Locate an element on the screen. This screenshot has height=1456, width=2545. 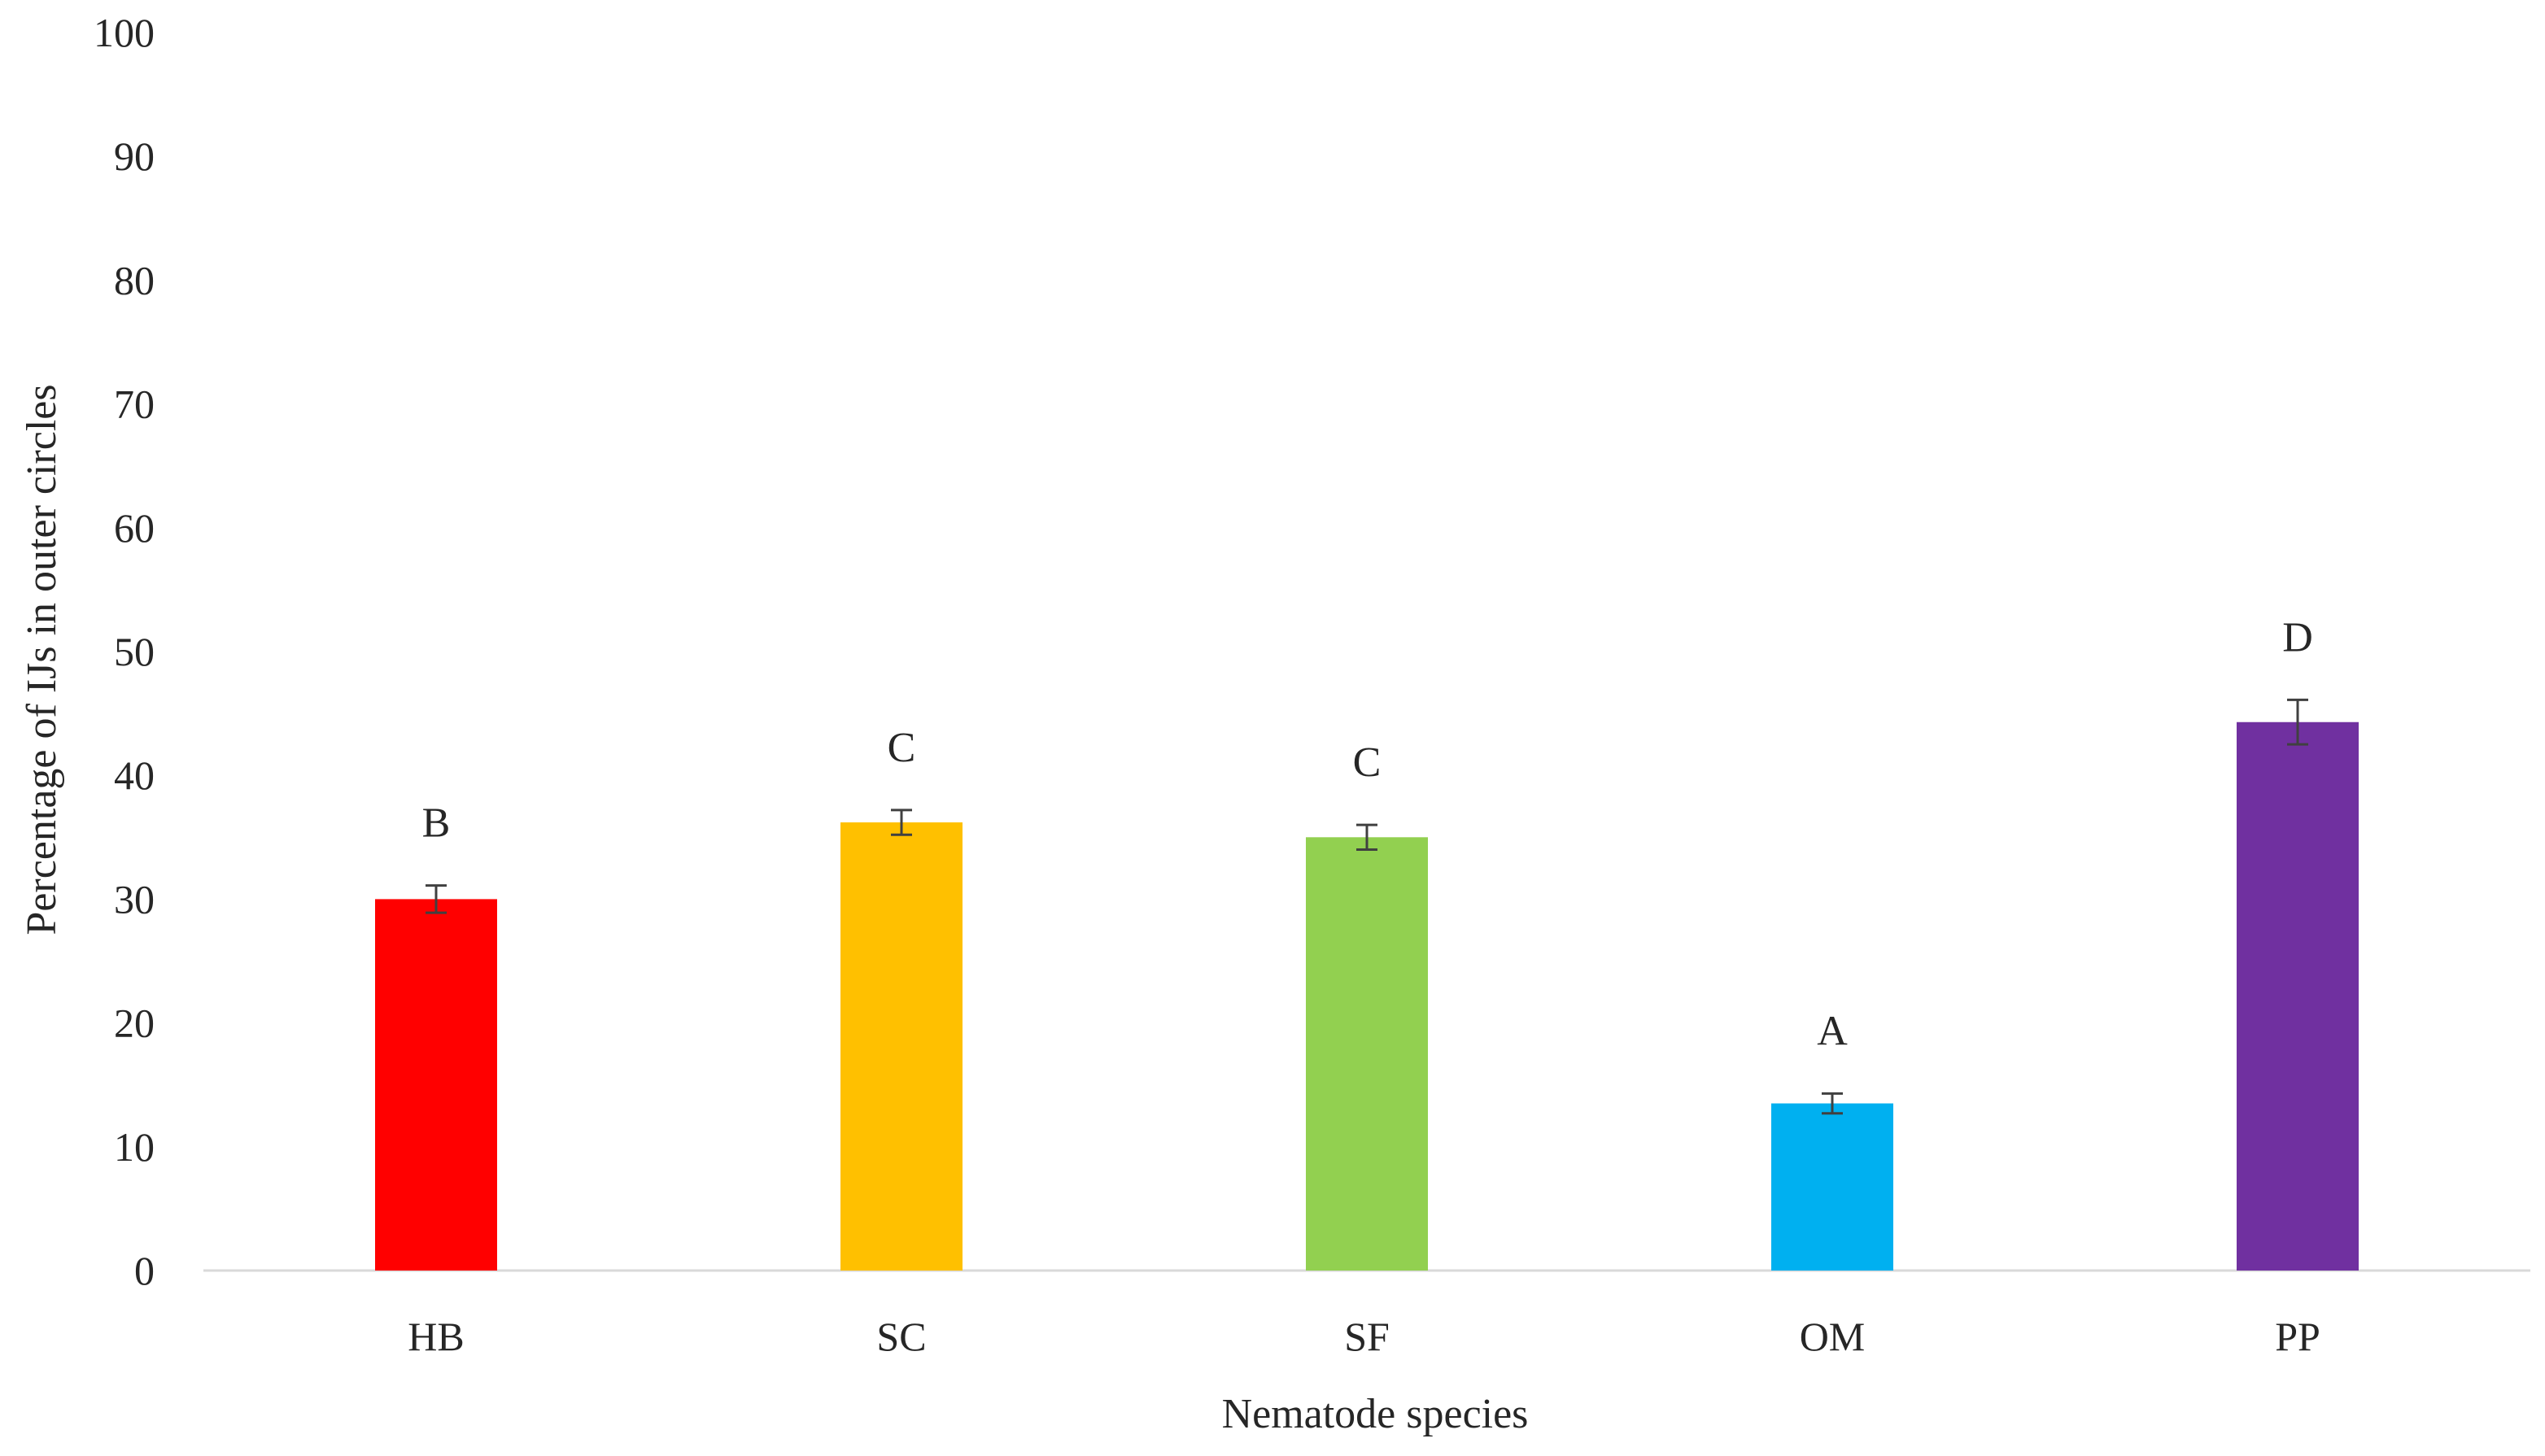
x-axis-title: Nematode species is located at coordinates (1375, 1414).